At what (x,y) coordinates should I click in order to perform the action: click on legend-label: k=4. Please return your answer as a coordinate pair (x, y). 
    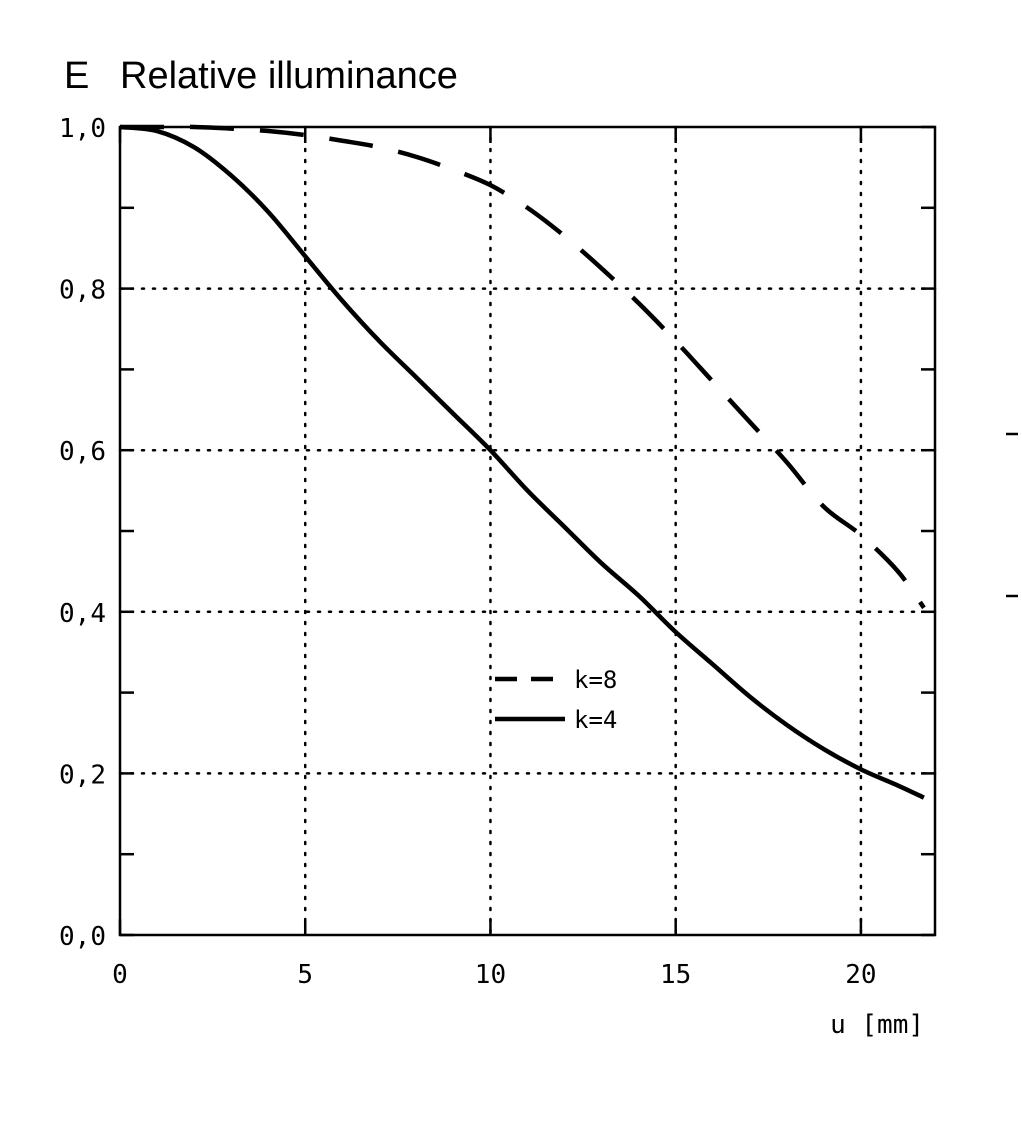
    Looking at the image, I should click on (595, 720).